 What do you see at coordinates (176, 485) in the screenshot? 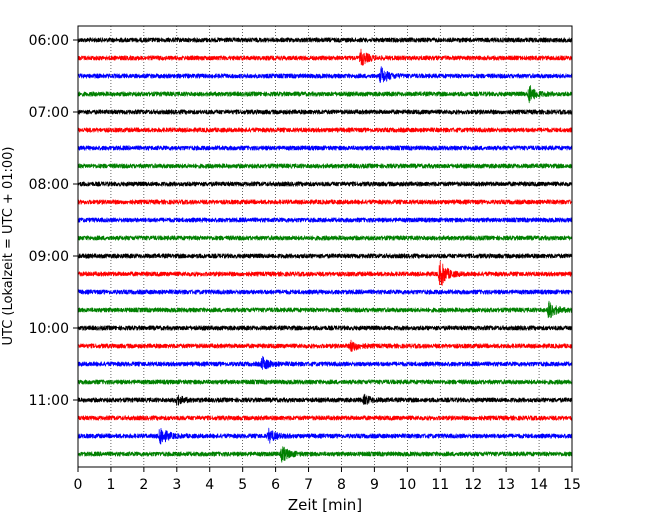
I see `x-tick-label: 3` at bounding box center [176, 485].